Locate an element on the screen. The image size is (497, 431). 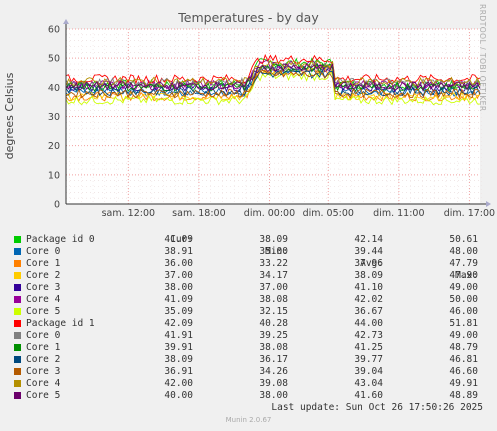
legend-max: 47.79 is located at coordinates (463, 263).